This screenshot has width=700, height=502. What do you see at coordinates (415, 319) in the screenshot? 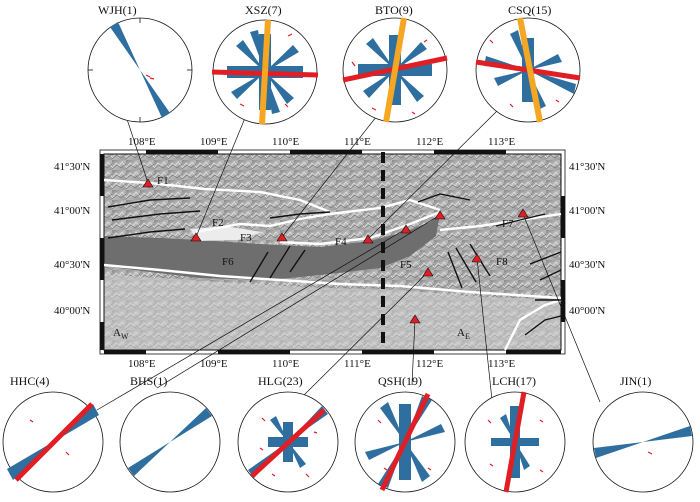
I see `station-triangle-qsh` at bounding box center [415, 319].